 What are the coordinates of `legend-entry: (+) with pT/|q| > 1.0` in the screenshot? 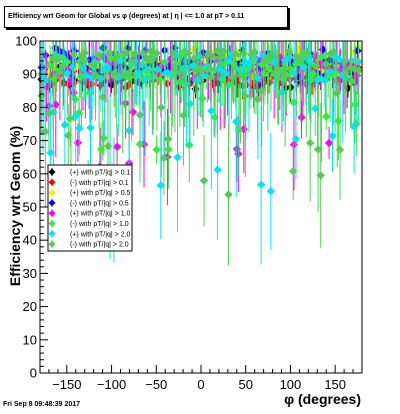 It's located at (100, 214).